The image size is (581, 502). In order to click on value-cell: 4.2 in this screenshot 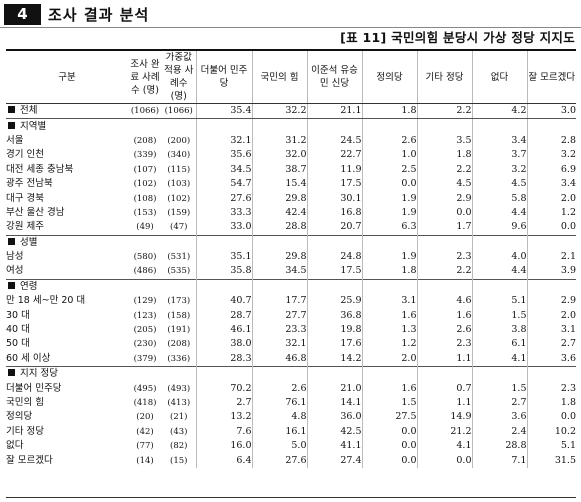, I will do `click(499, 111)`.